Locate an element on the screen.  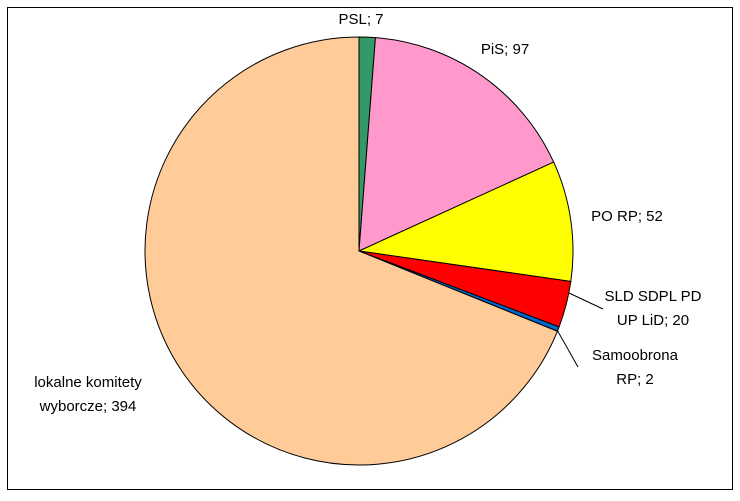
data-label: UP LiD; 20 is located at coordinates (653, 320).